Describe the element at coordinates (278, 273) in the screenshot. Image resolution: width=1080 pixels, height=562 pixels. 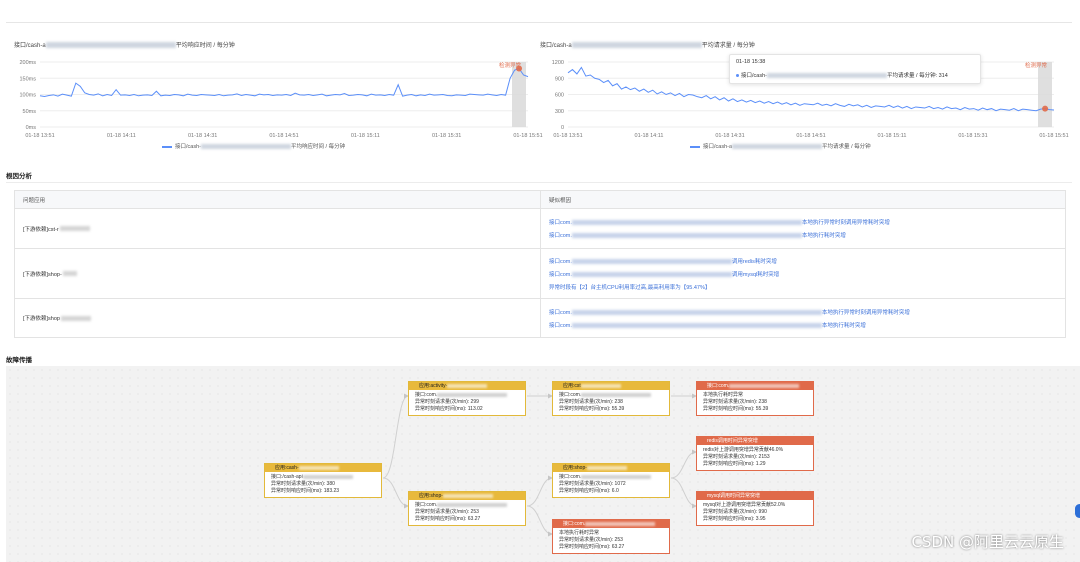
I see `app-cell: [下游依赖]shop-` at that location.